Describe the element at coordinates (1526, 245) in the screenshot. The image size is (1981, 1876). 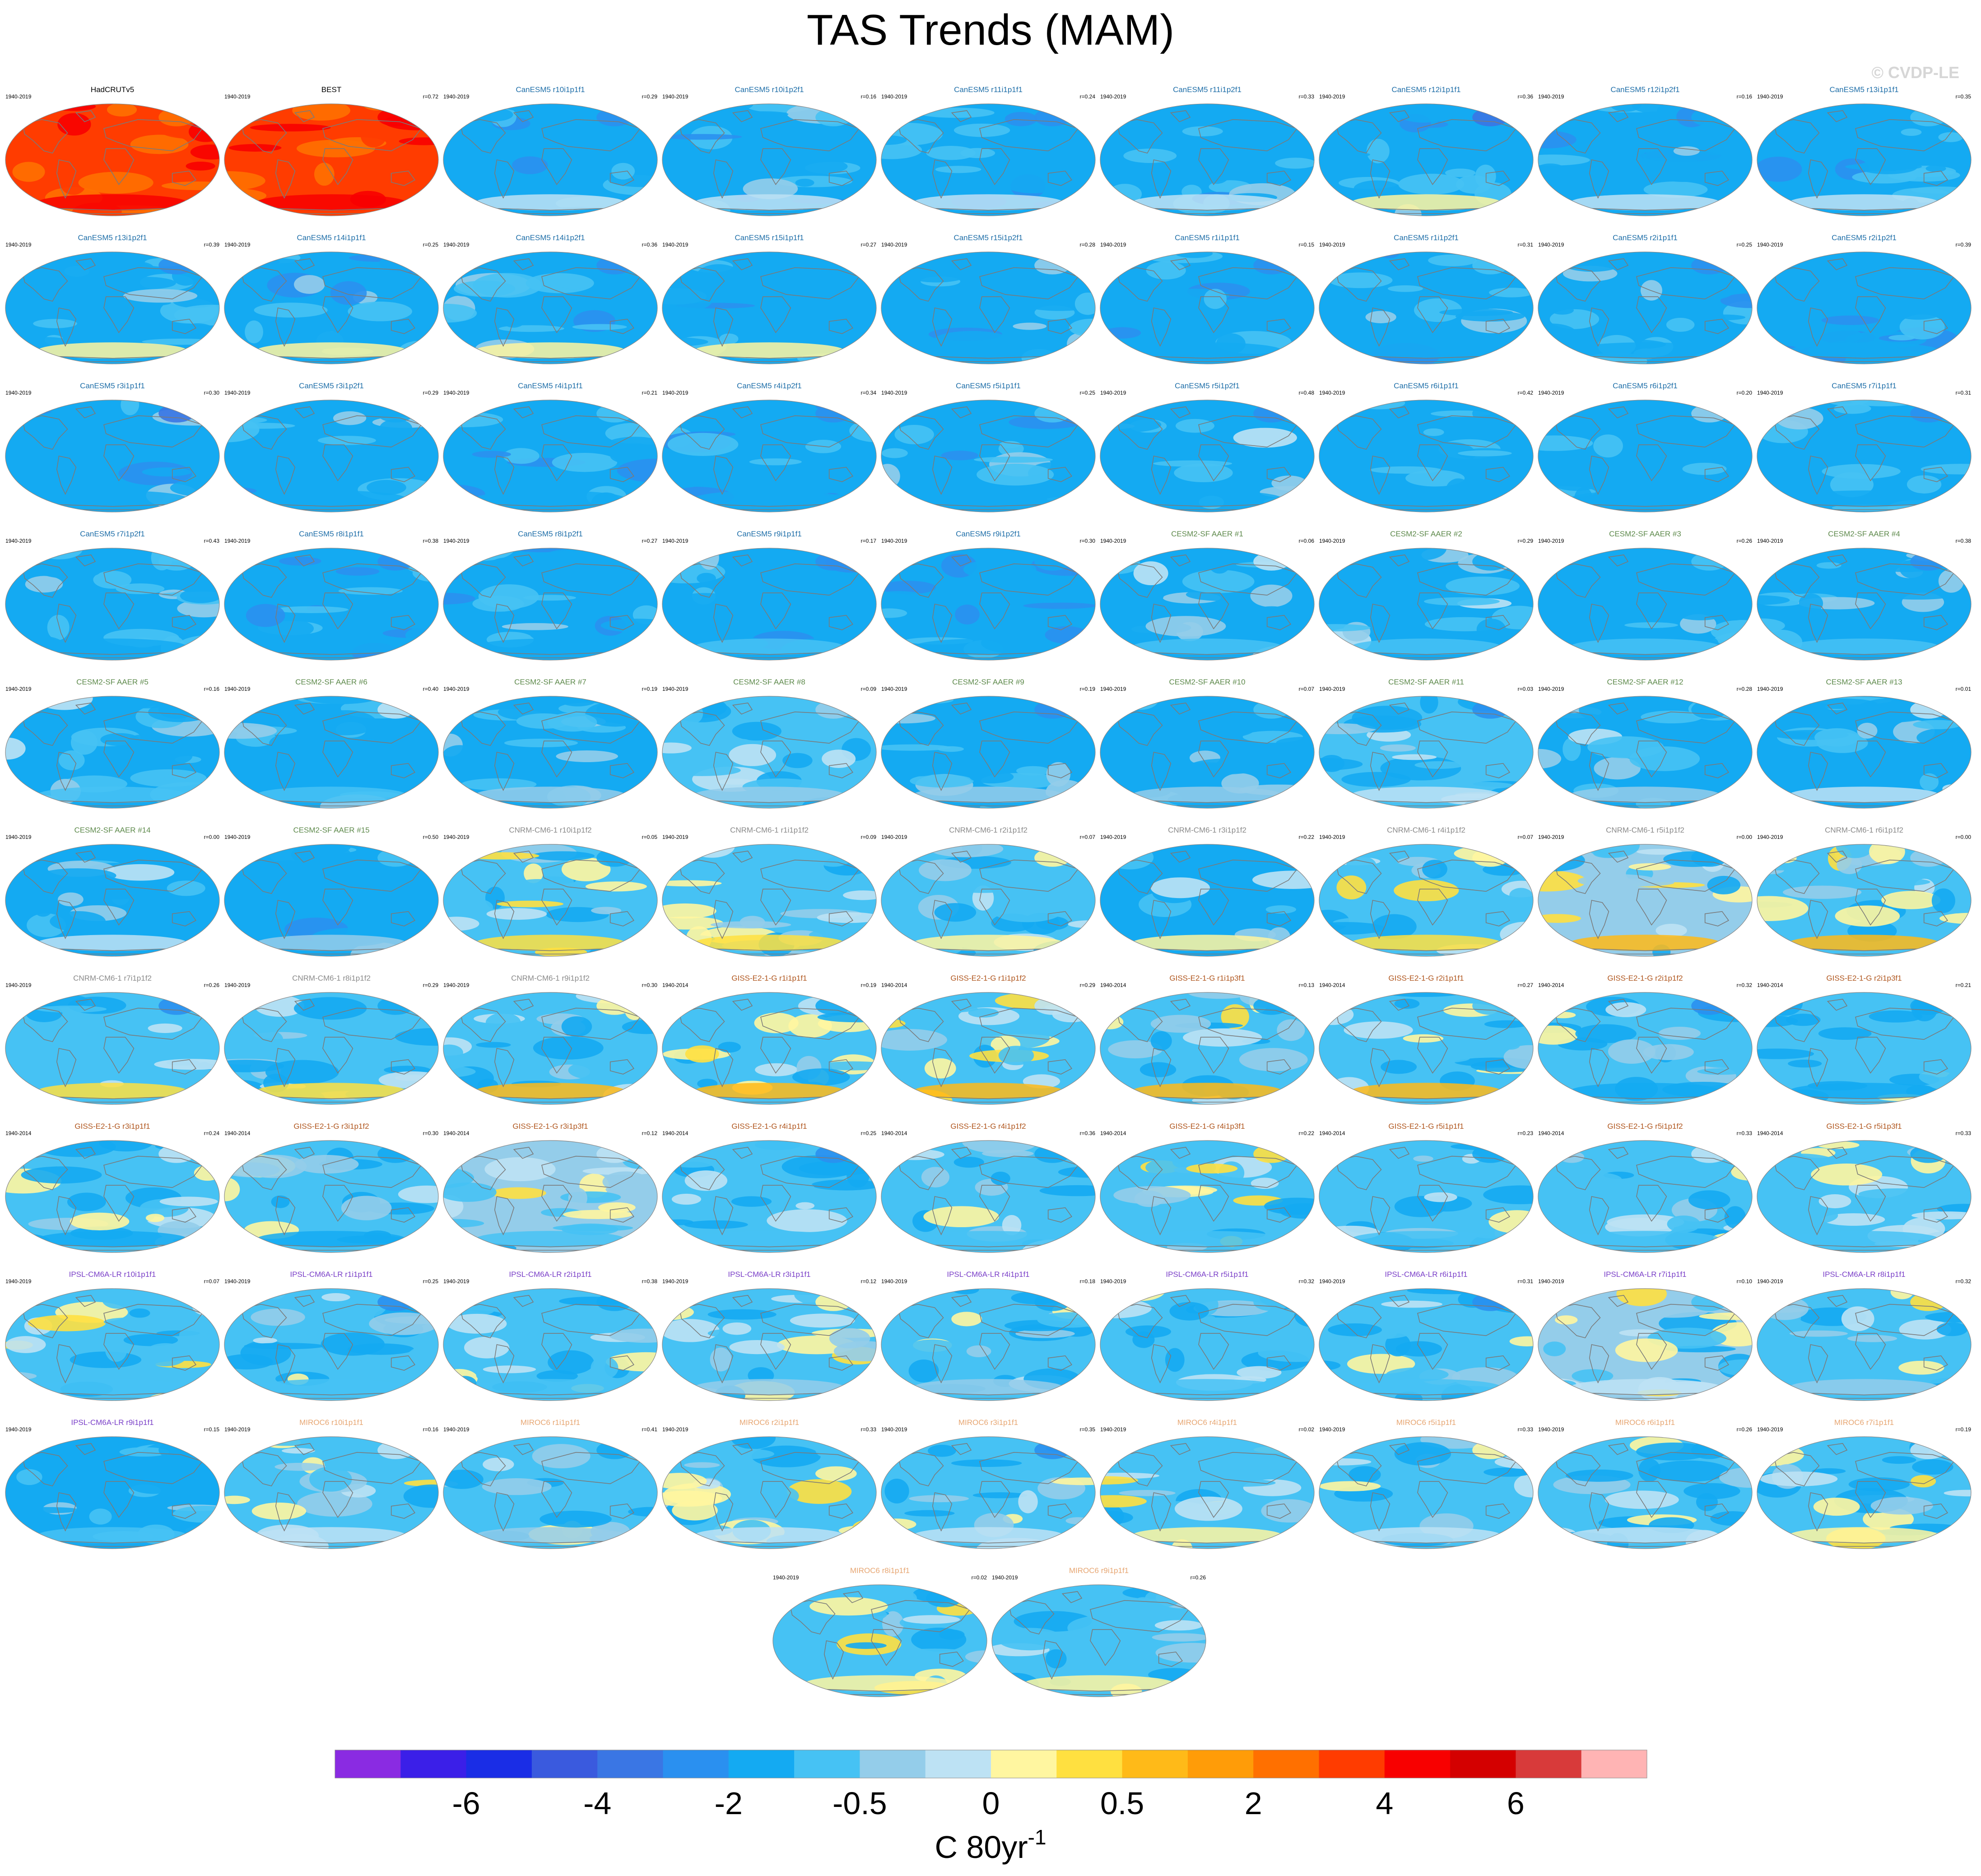
I see `panel-correlation: r=0.31` at that location.